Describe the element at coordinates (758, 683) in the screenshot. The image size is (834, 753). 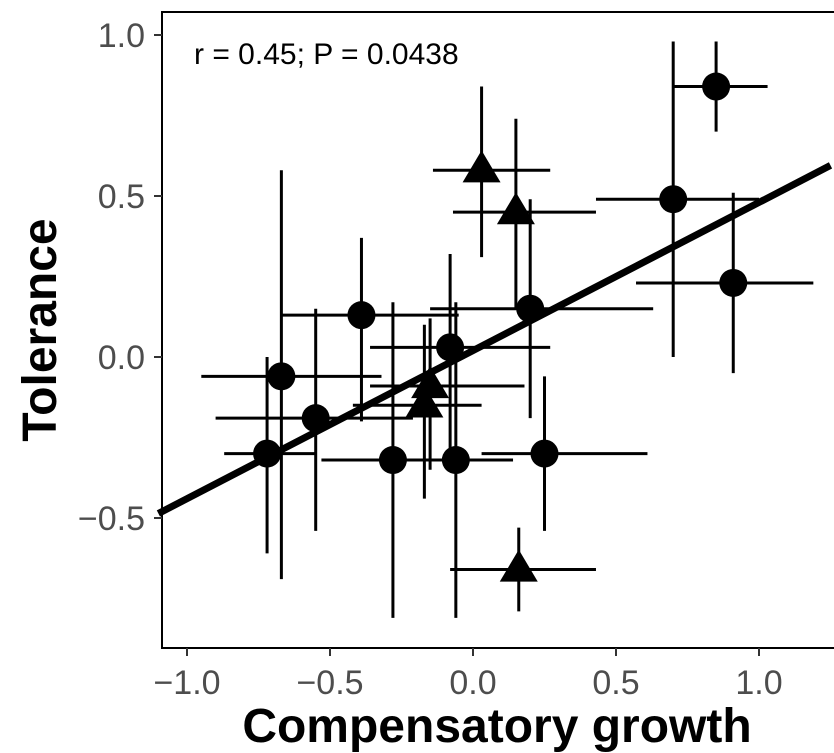
I see `x-tick-label: 1.0` at that location.